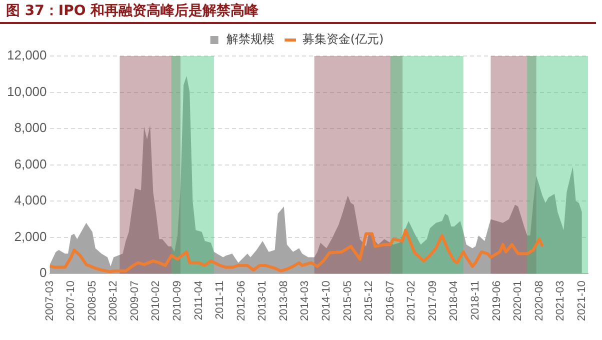 The image size is (602, 340). Describe the element at coordinates (50, 301) in the screenshot. I see `x-tick-label: 2007-03` at that location.